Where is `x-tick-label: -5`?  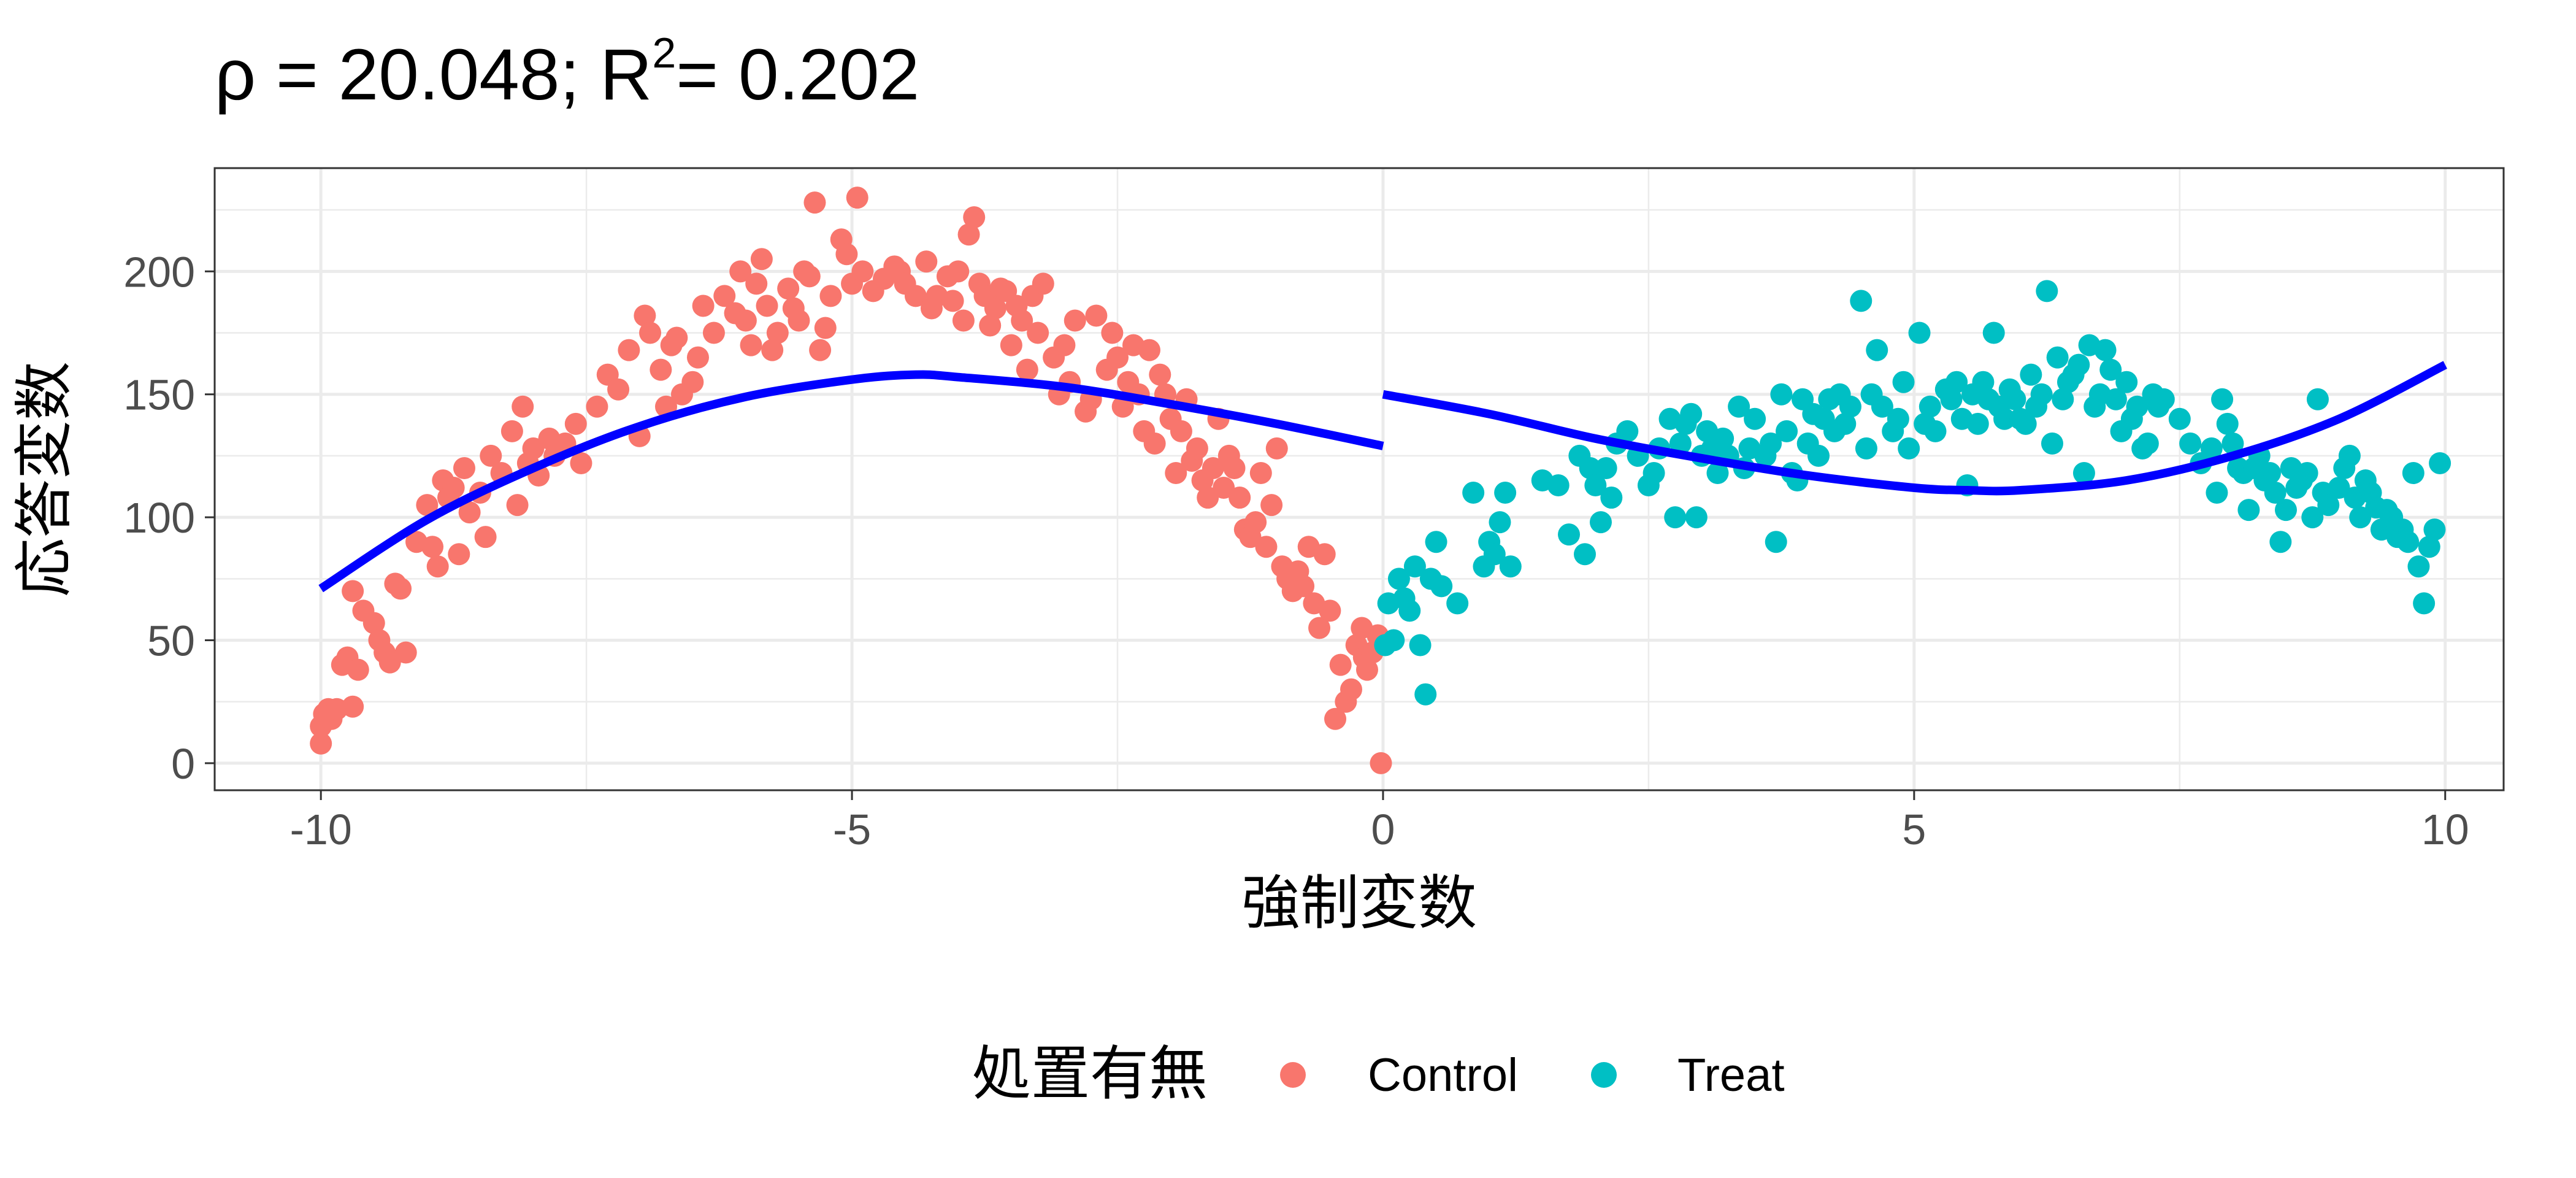 x-tick-label: -5 is located at coordinates (852, 829).